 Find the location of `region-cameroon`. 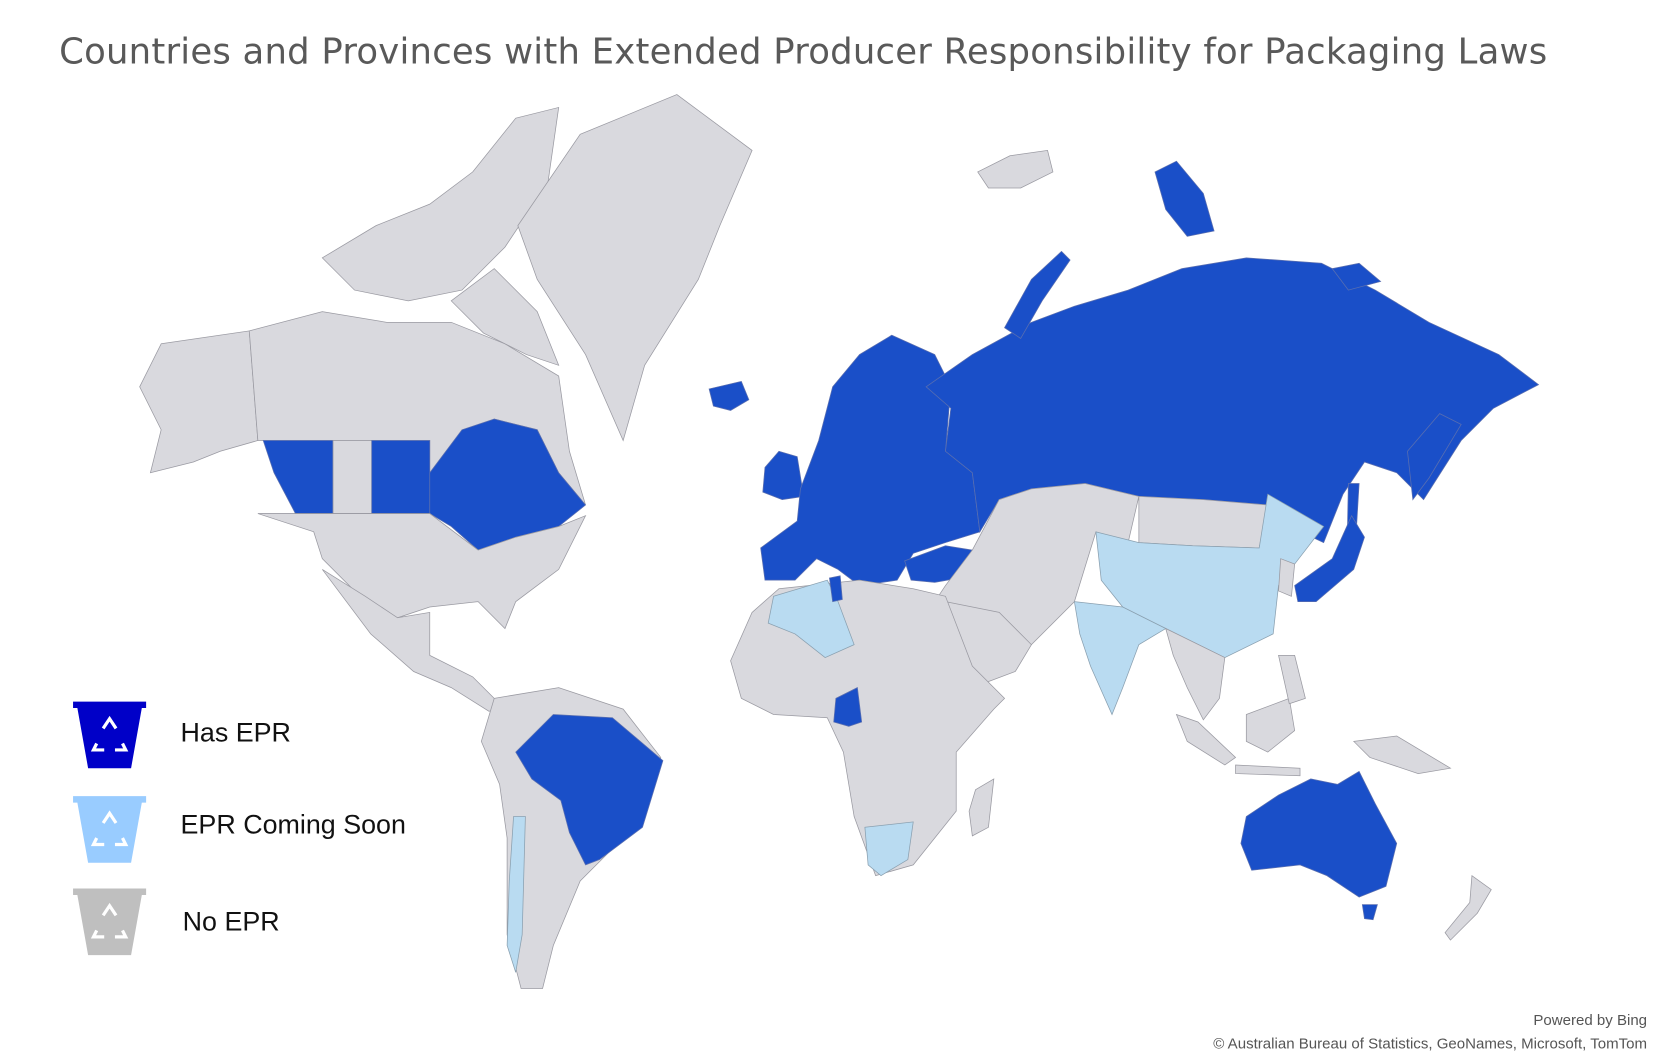

region-cameroon is located at coordinates (848, 707).